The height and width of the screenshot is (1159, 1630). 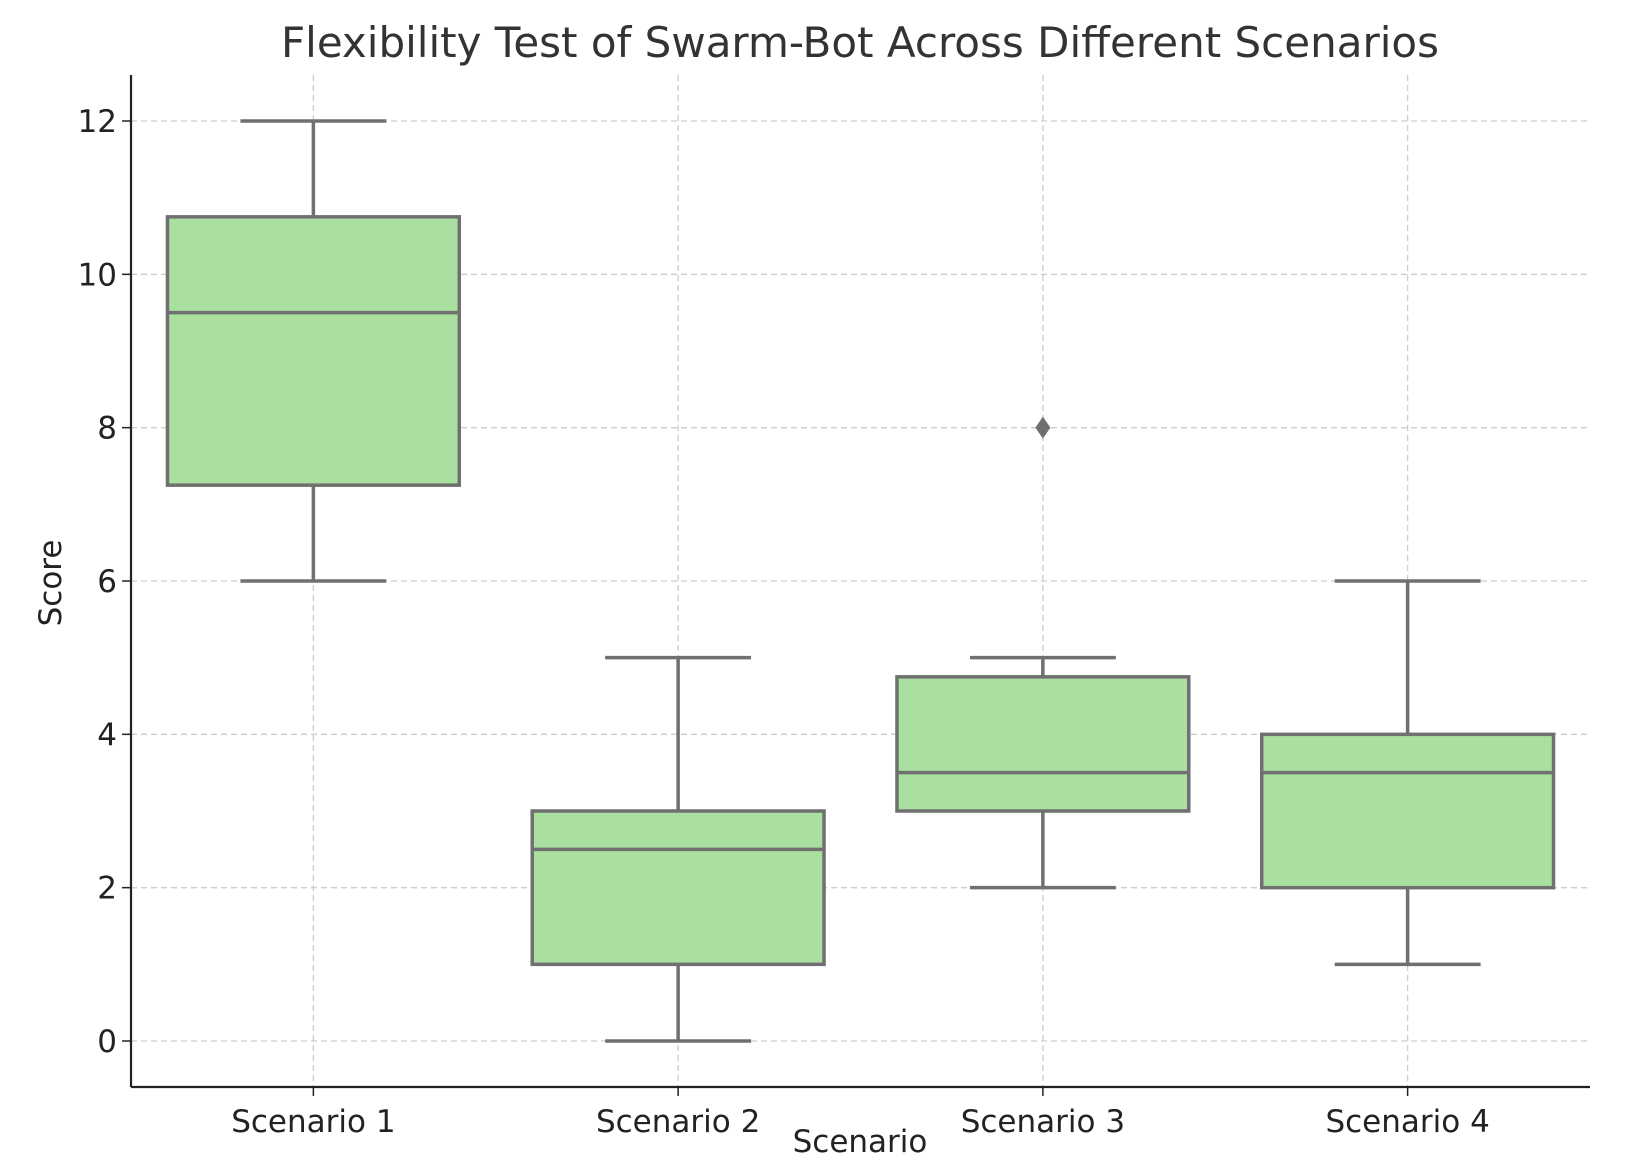 I want to click on outlier-marker, so click(x=1043, y=427).